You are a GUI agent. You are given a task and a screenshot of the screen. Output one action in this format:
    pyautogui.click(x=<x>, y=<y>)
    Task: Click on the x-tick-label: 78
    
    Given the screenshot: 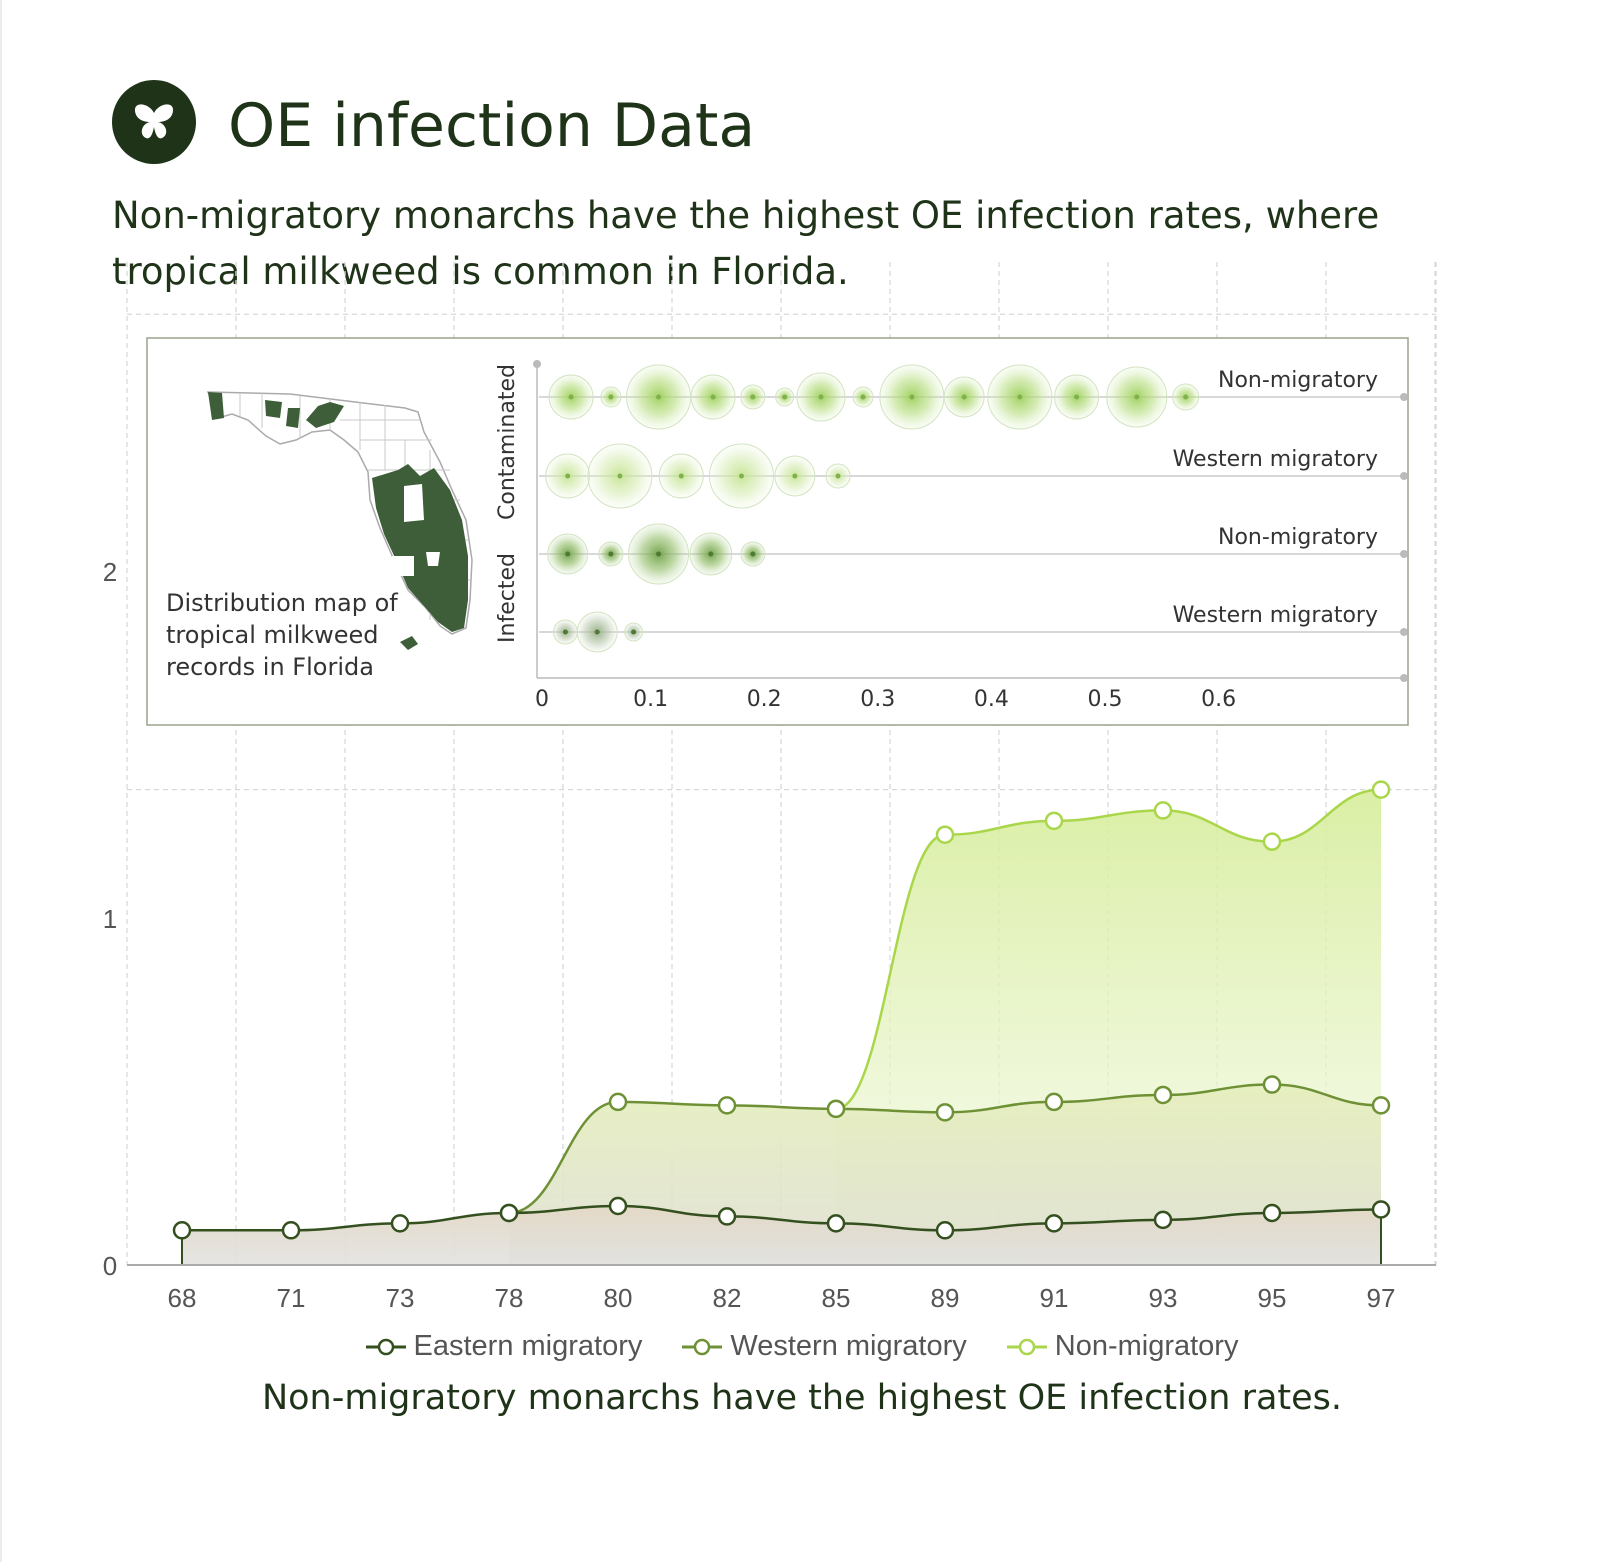 What is the action you would take?
    pyautogui.click(x=509, y=1298)
    